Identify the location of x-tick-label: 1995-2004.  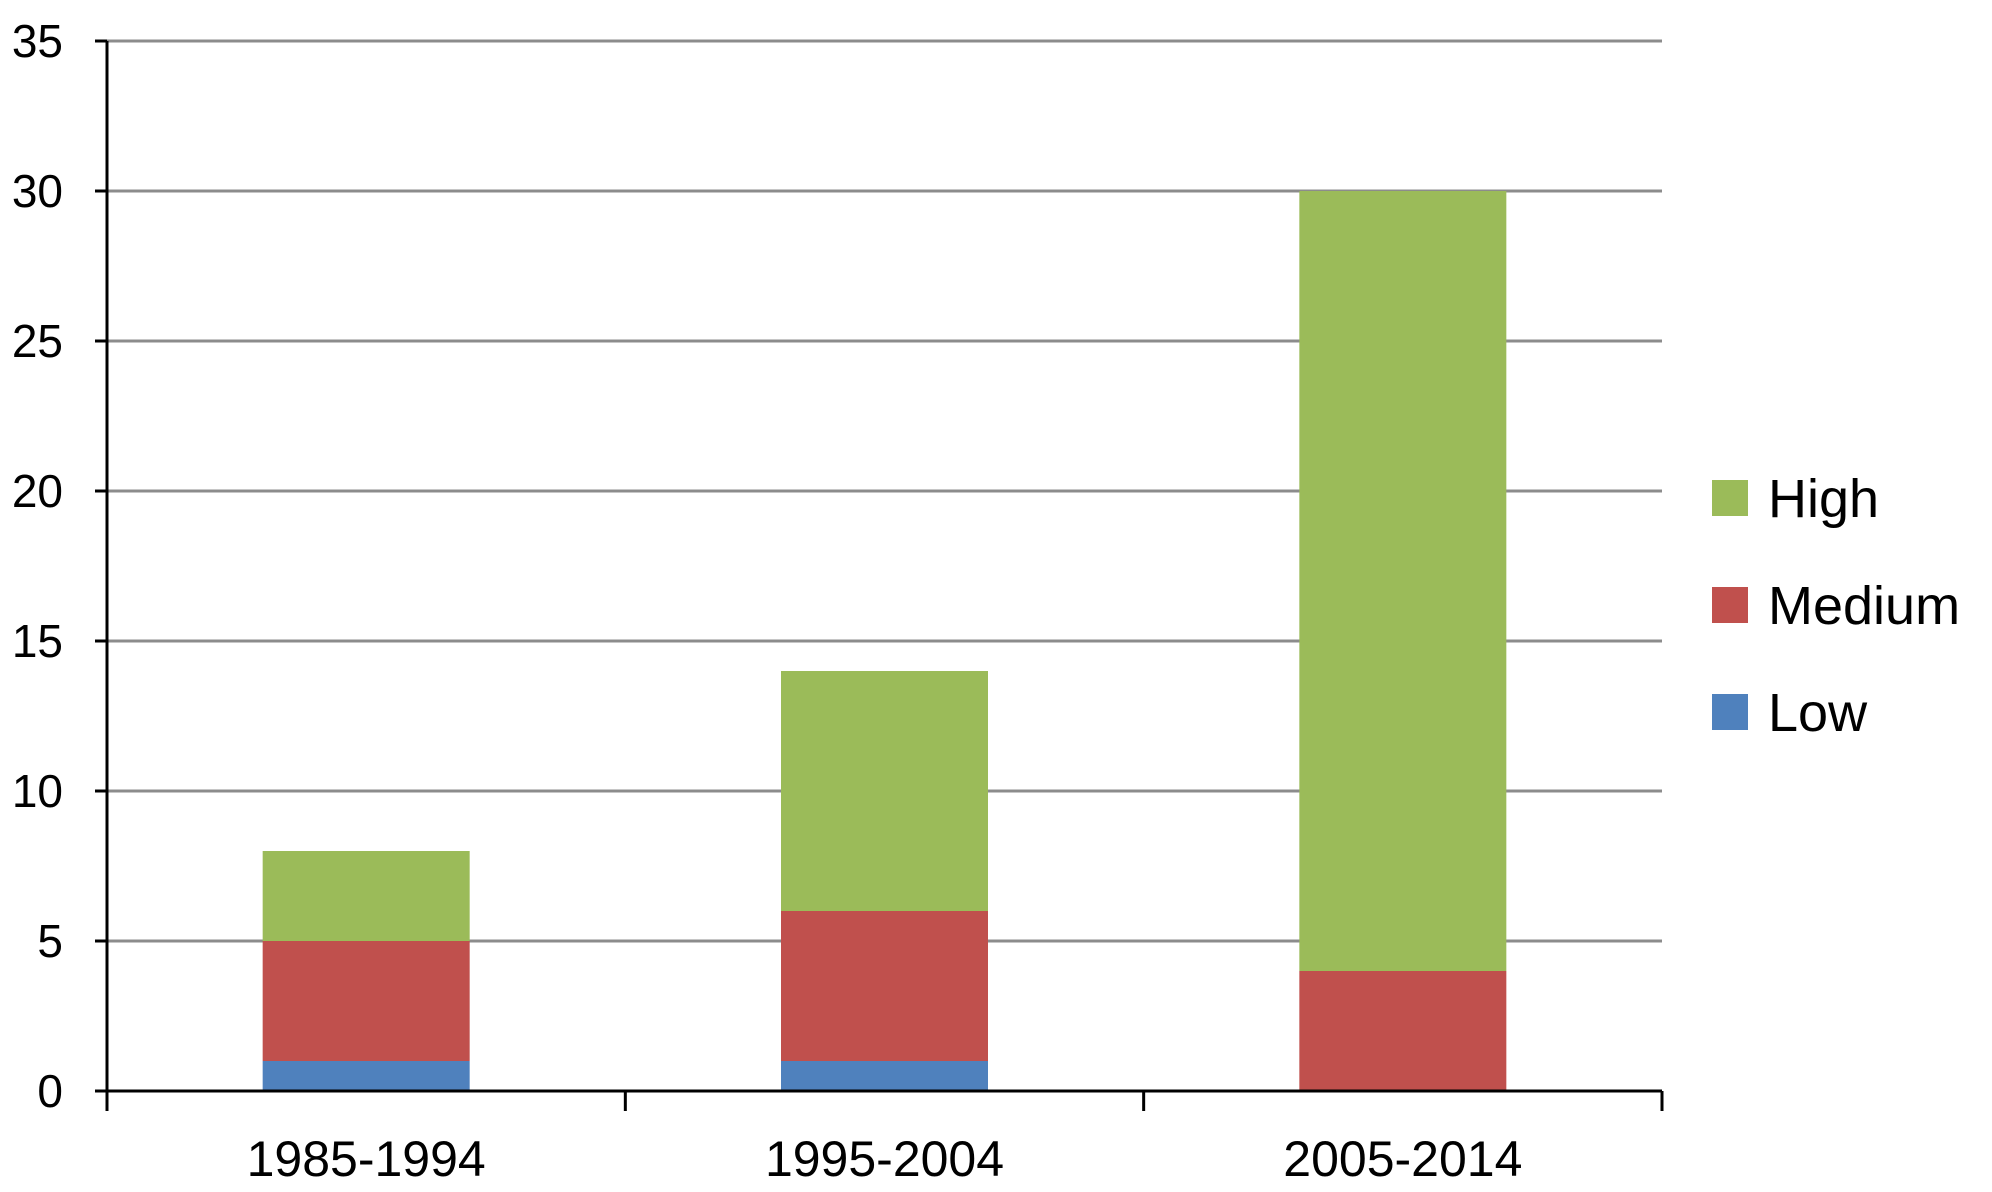
(884, 1159).